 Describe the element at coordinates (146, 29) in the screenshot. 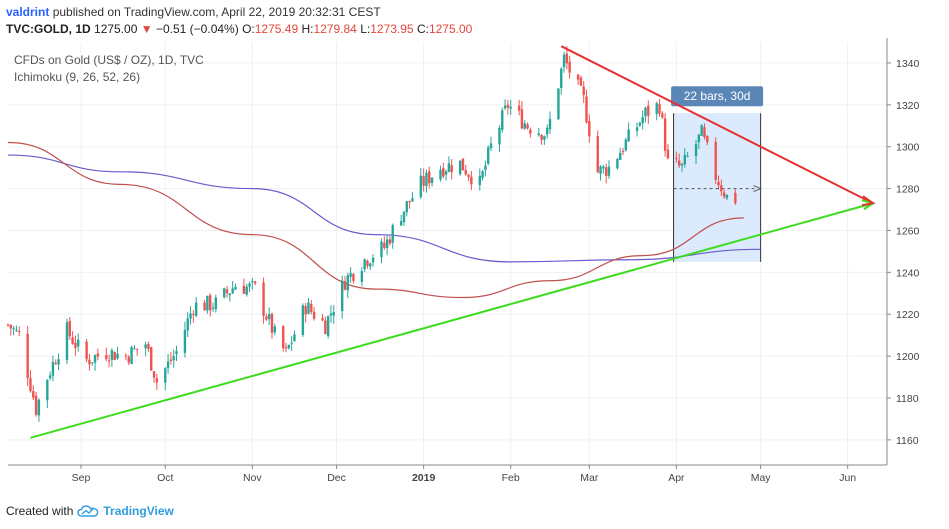

I see `down-arrow-icon: ▼` at that location.